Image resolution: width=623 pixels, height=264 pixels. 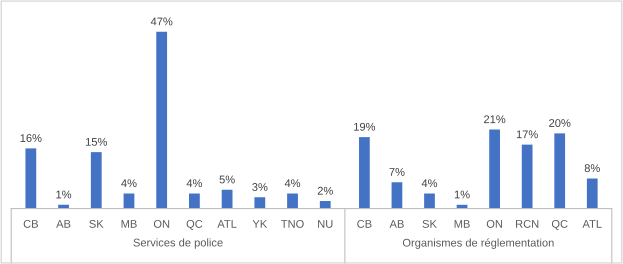 I want to click on data-label: 19%, so click(x=365, y=126).